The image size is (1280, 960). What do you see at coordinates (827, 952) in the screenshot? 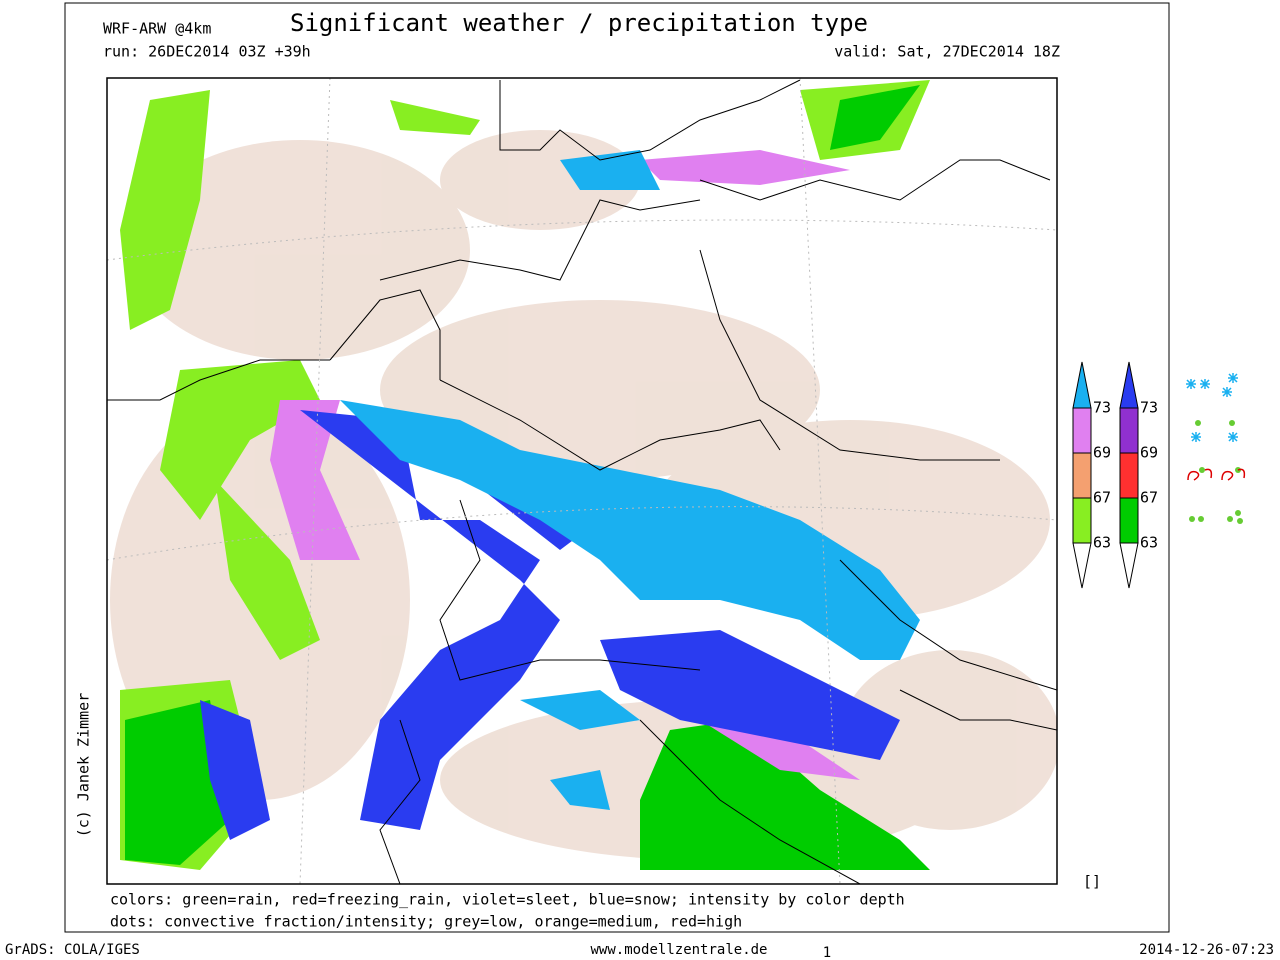
I see `page-number: 1` at bounding box center [827, 952].